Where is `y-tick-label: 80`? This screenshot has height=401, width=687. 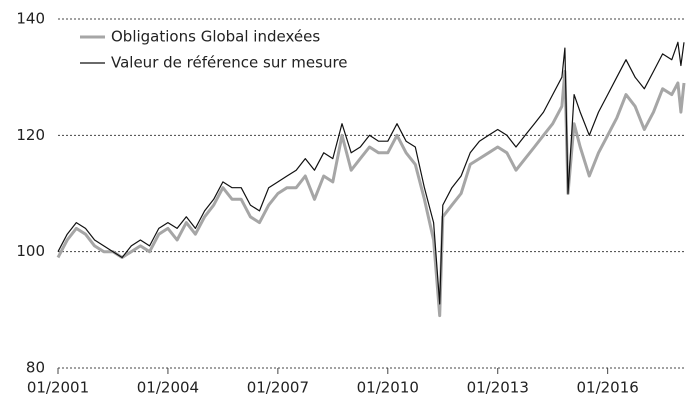 y-tick-label: 80 is located at coordinates (35, 368).